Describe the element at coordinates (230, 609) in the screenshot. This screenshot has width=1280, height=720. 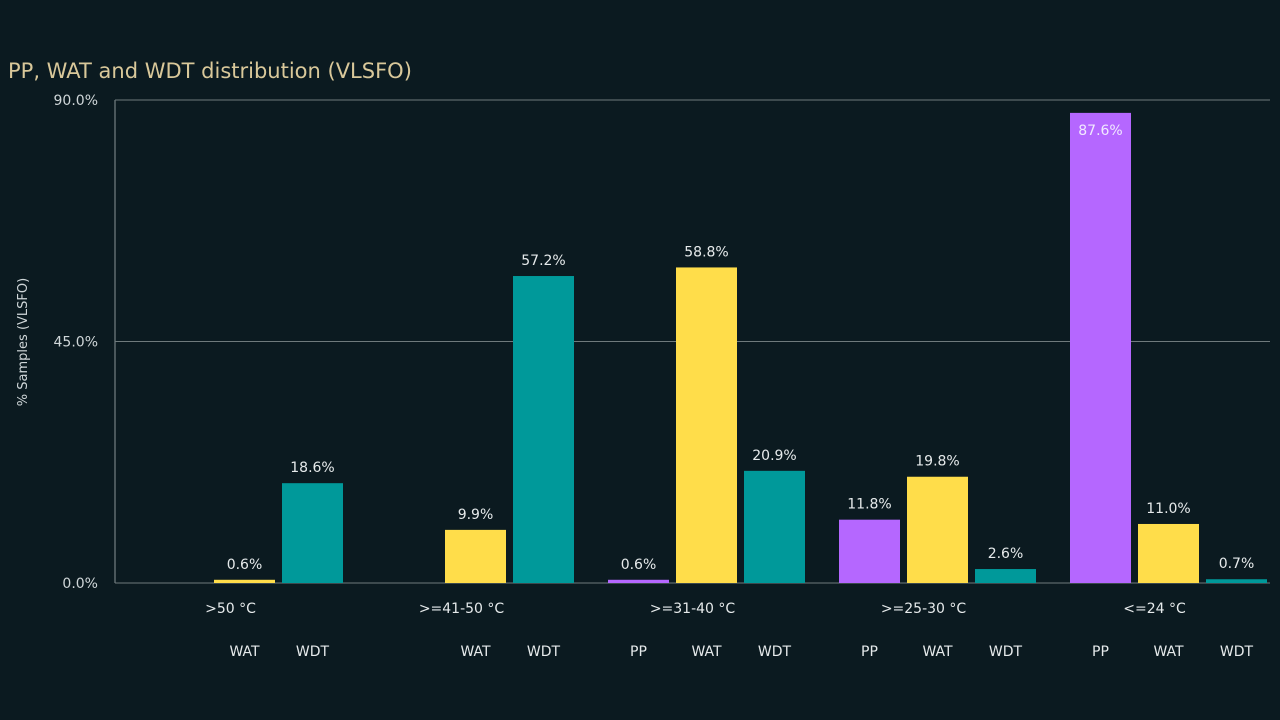
I see `category-label: >50 °C` at that location.